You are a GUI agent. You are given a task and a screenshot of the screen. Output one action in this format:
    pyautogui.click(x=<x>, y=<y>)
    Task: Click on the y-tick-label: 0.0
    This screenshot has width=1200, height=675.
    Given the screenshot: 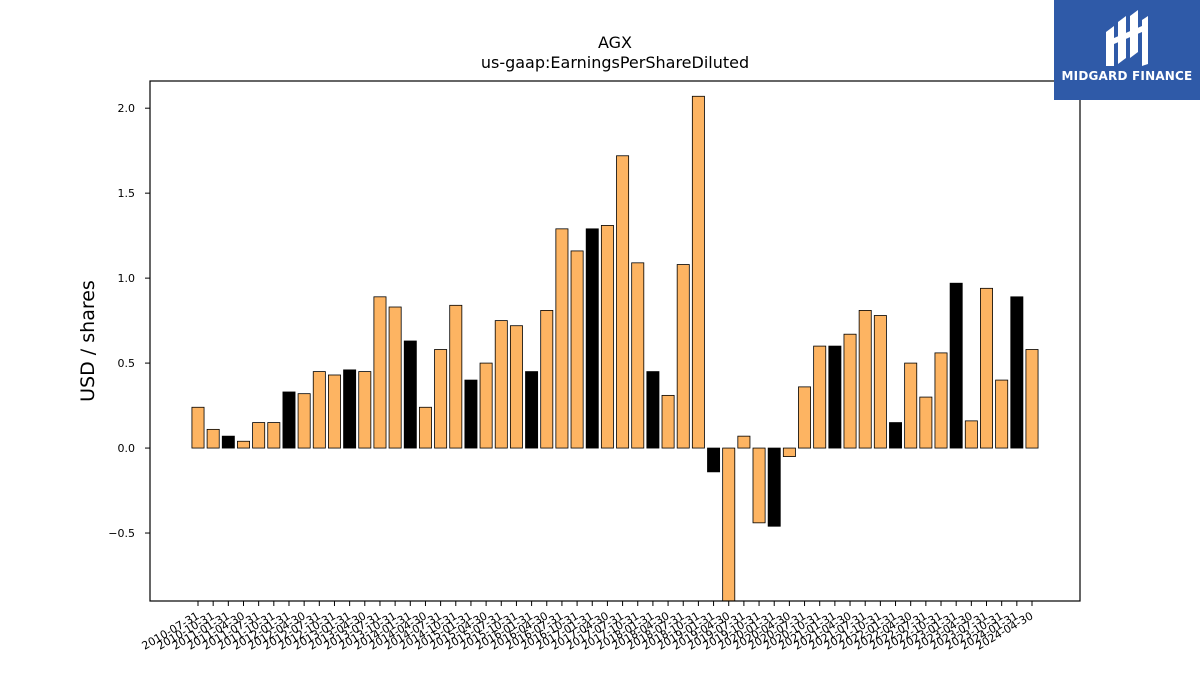 What is the action you would take?
    pyautogui.click(x=127, y=448)
    